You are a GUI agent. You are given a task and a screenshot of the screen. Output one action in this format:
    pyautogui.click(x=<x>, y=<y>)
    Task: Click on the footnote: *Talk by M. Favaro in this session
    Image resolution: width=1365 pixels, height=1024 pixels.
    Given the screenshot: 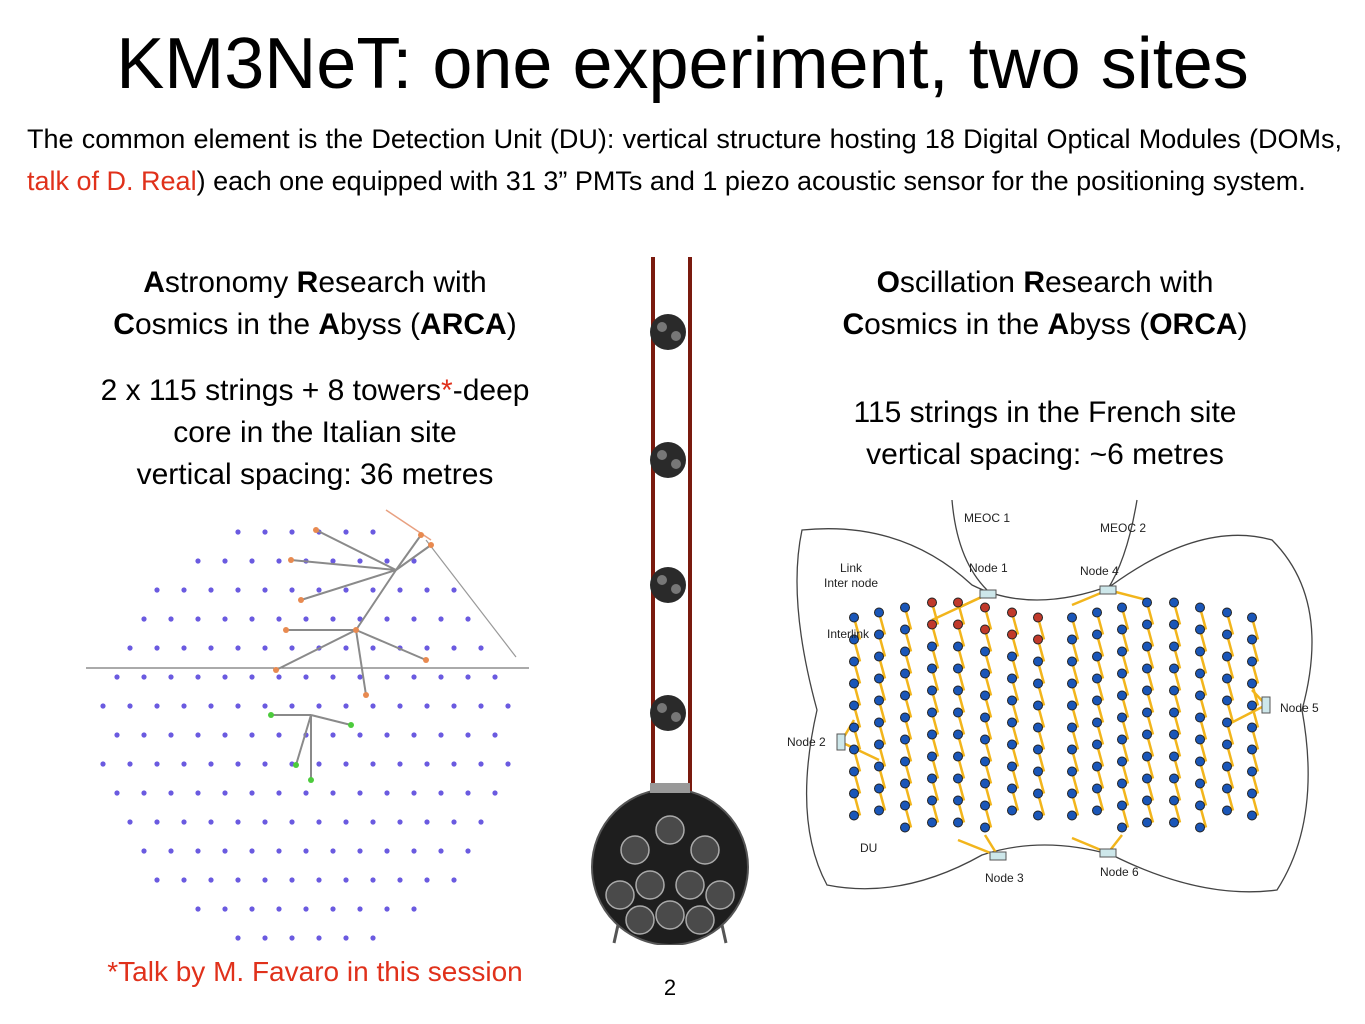 What is the action you would take?
    pyautogui.click(x=315, y=971)
    